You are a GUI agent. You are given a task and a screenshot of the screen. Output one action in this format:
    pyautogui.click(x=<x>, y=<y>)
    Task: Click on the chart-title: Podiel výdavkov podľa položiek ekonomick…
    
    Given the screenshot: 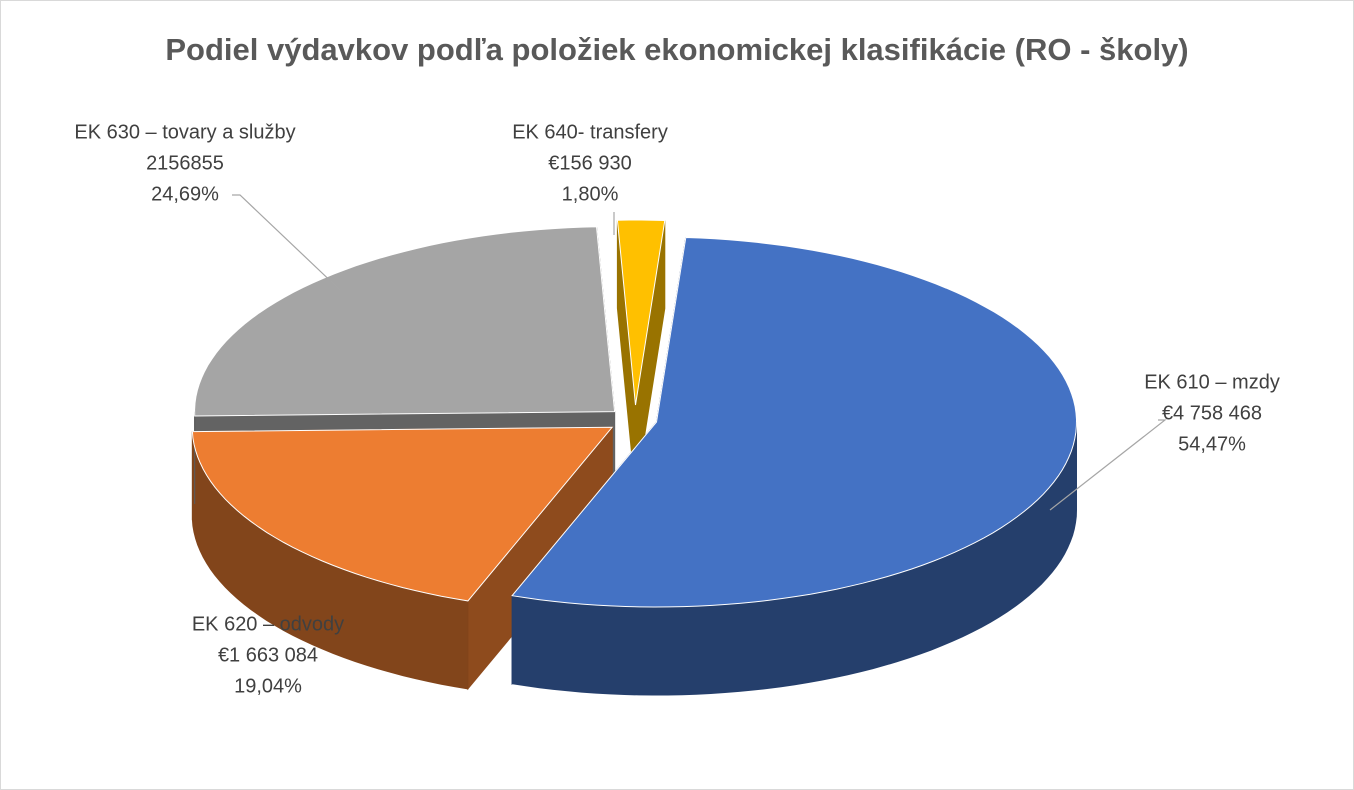 What is the action you would take?
    pyautogui.click(x=676, y=49)
    